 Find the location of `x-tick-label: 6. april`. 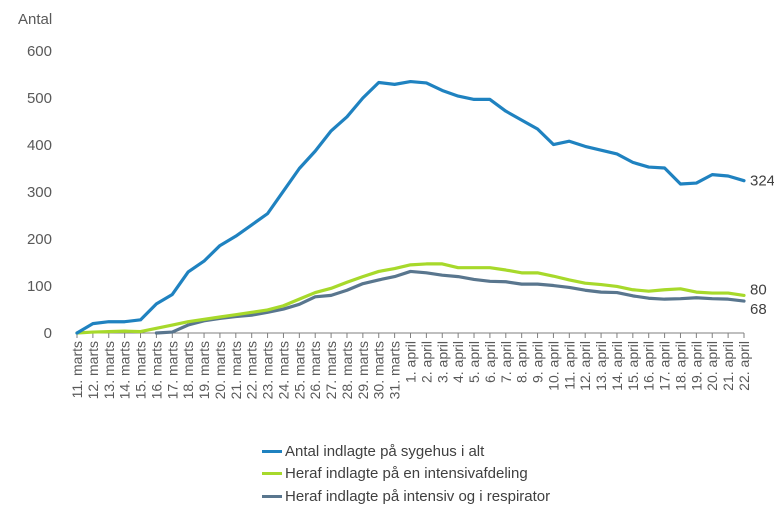

x-tick-label: 6. april is located at coordinates (490, 362).